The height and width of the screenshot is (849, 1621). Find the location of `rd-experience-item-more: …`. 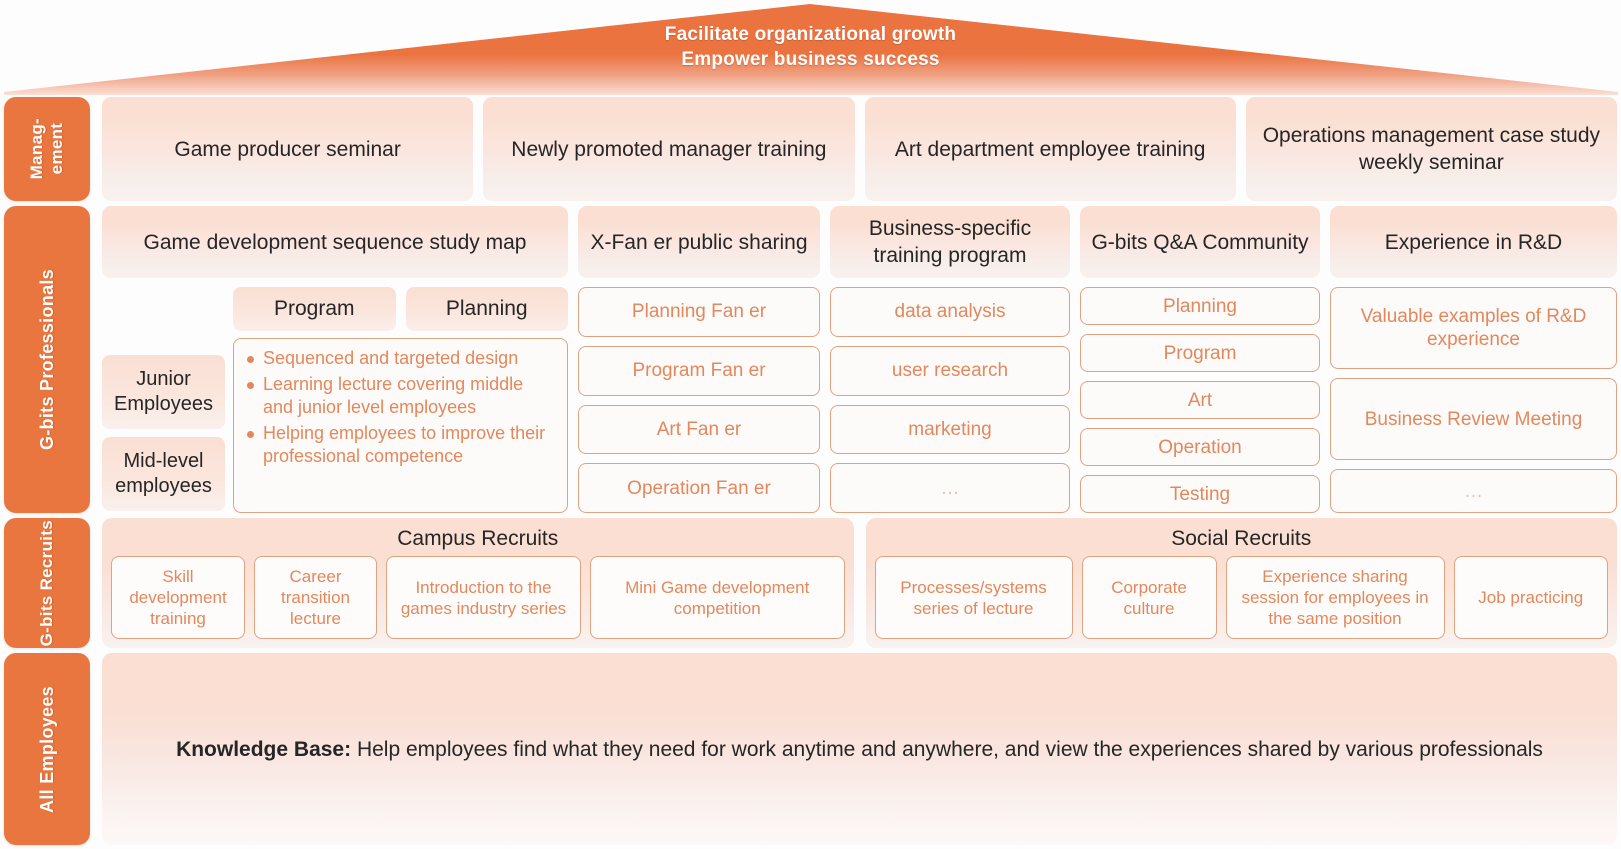

rd-experience-item-more: … is located at coordinates (1473, 491).